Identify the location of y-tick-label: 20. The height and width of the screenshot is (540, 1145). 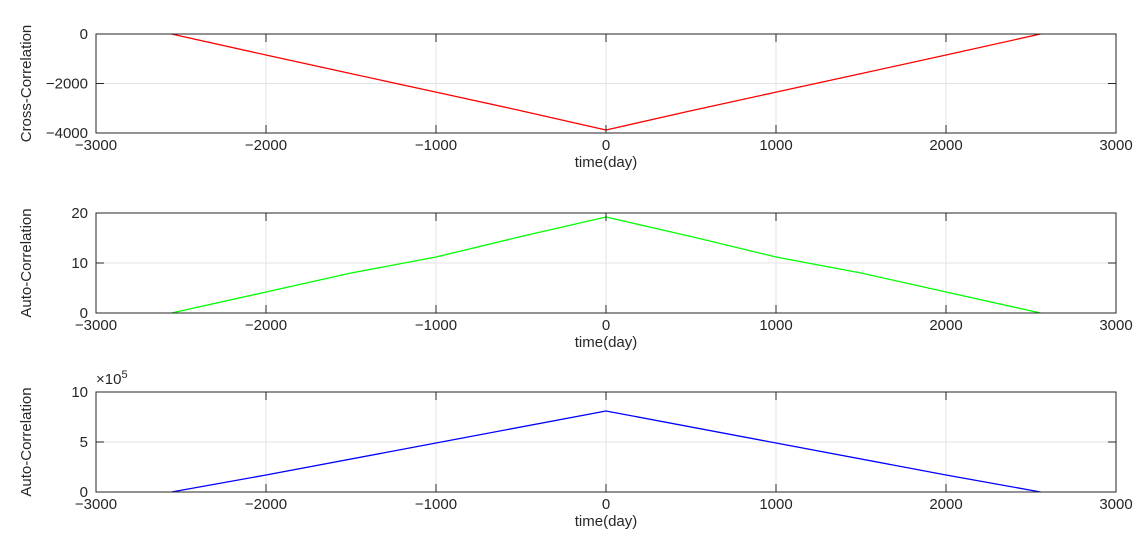
(79, 213).